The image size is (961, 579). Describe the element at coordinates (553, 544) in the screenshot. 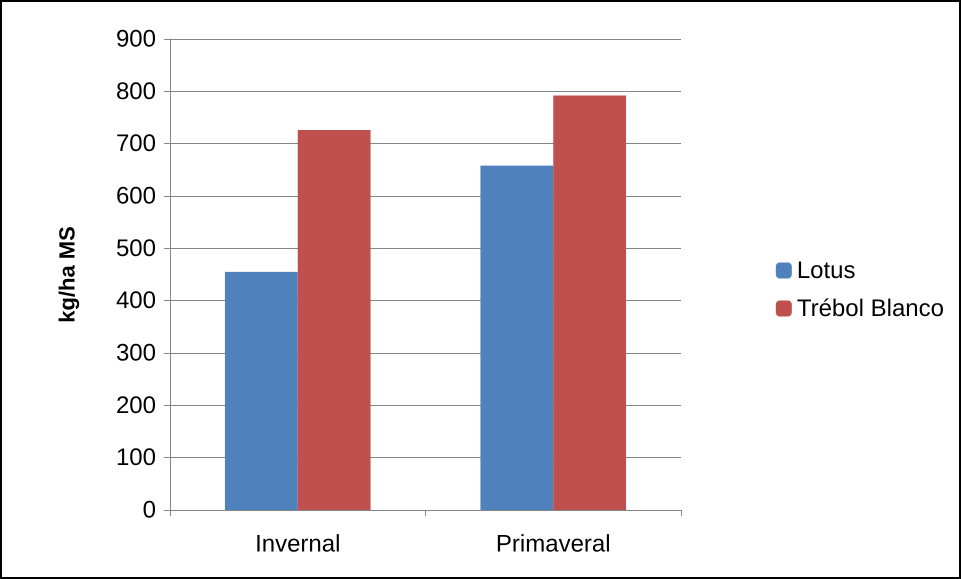

I see `x-tick-label: Primaveral` at that location.